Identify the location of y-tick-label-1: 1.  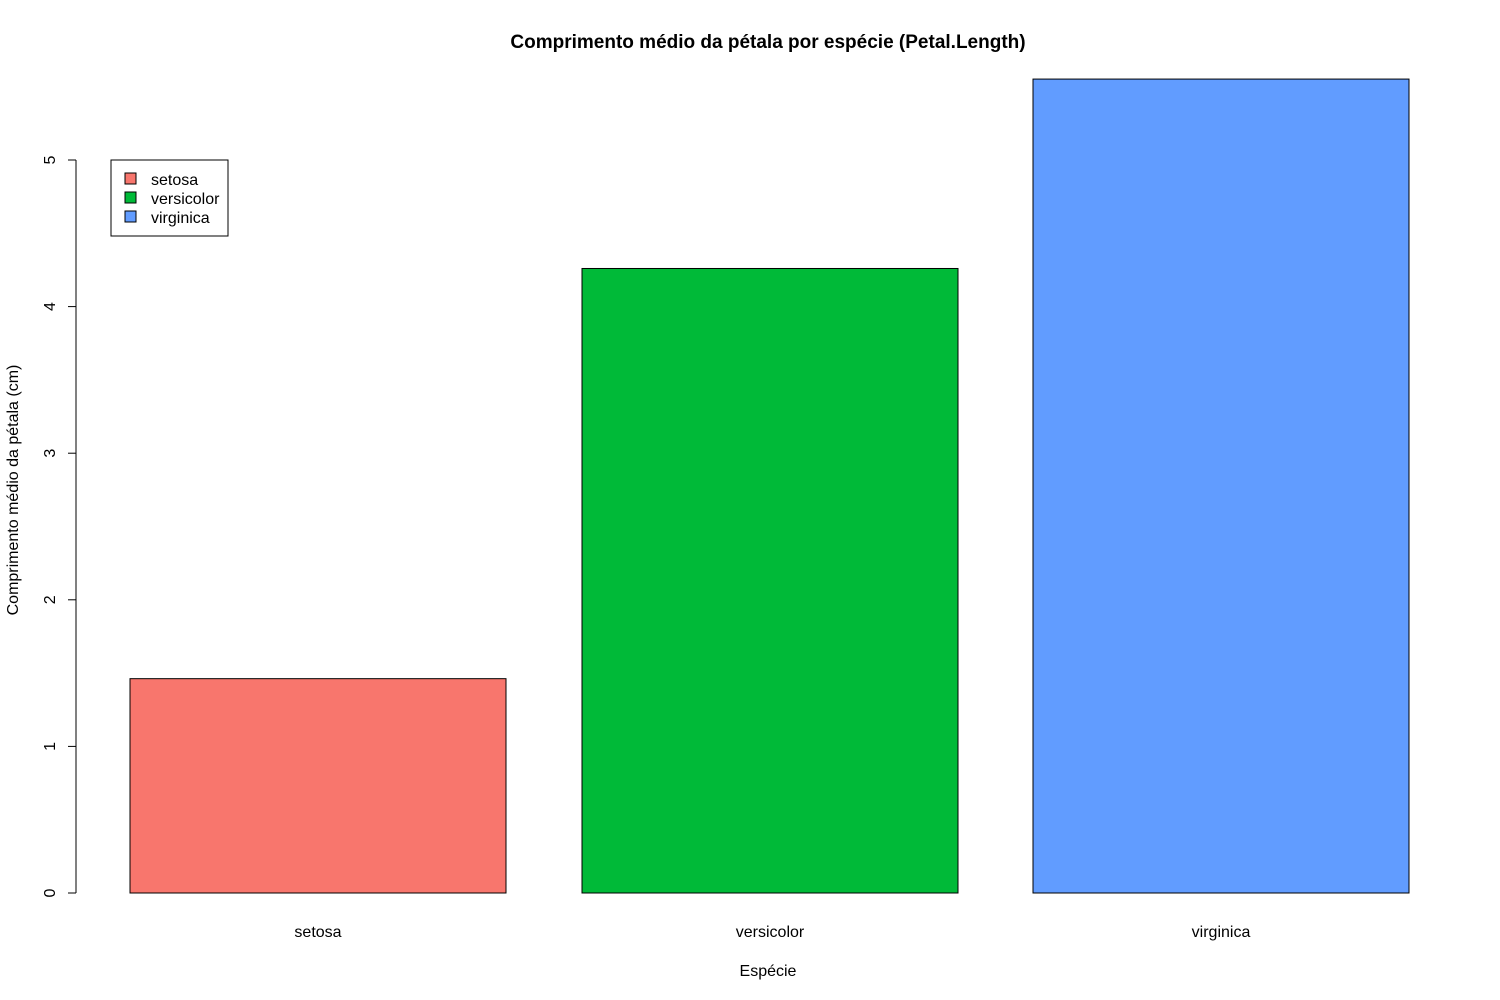
(50, 746).